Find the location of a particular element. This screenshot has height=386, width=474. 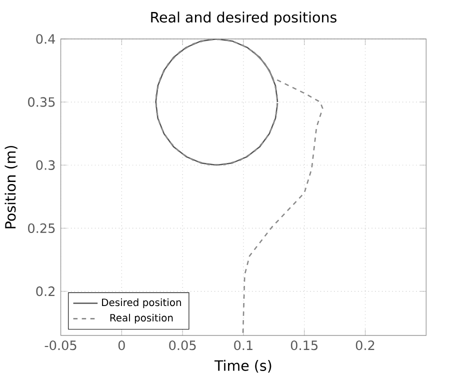

x-tick-label: 0.15 is located at coordinates (304, 345).